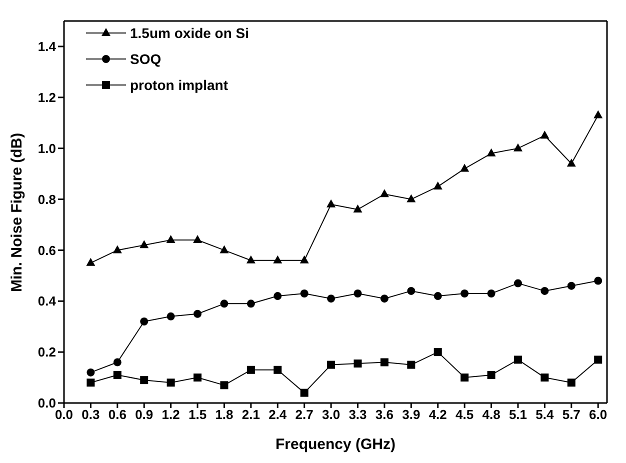 The image size is (626, 463). Describe the element at coordinates (144, 414) in the screenshot. I see `x-tick-label: 0.9` at that location.